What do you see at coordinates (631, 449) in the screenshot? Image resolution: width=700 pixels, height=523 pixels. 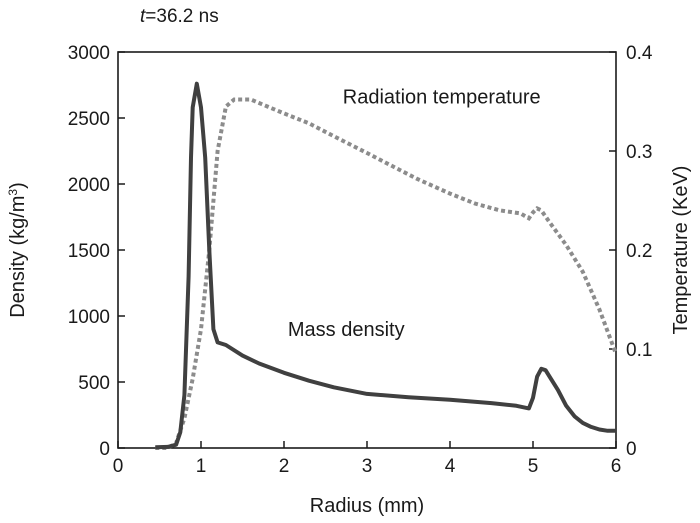 I see `y-right-tick-label: 0` at bounding box center [631, 449].